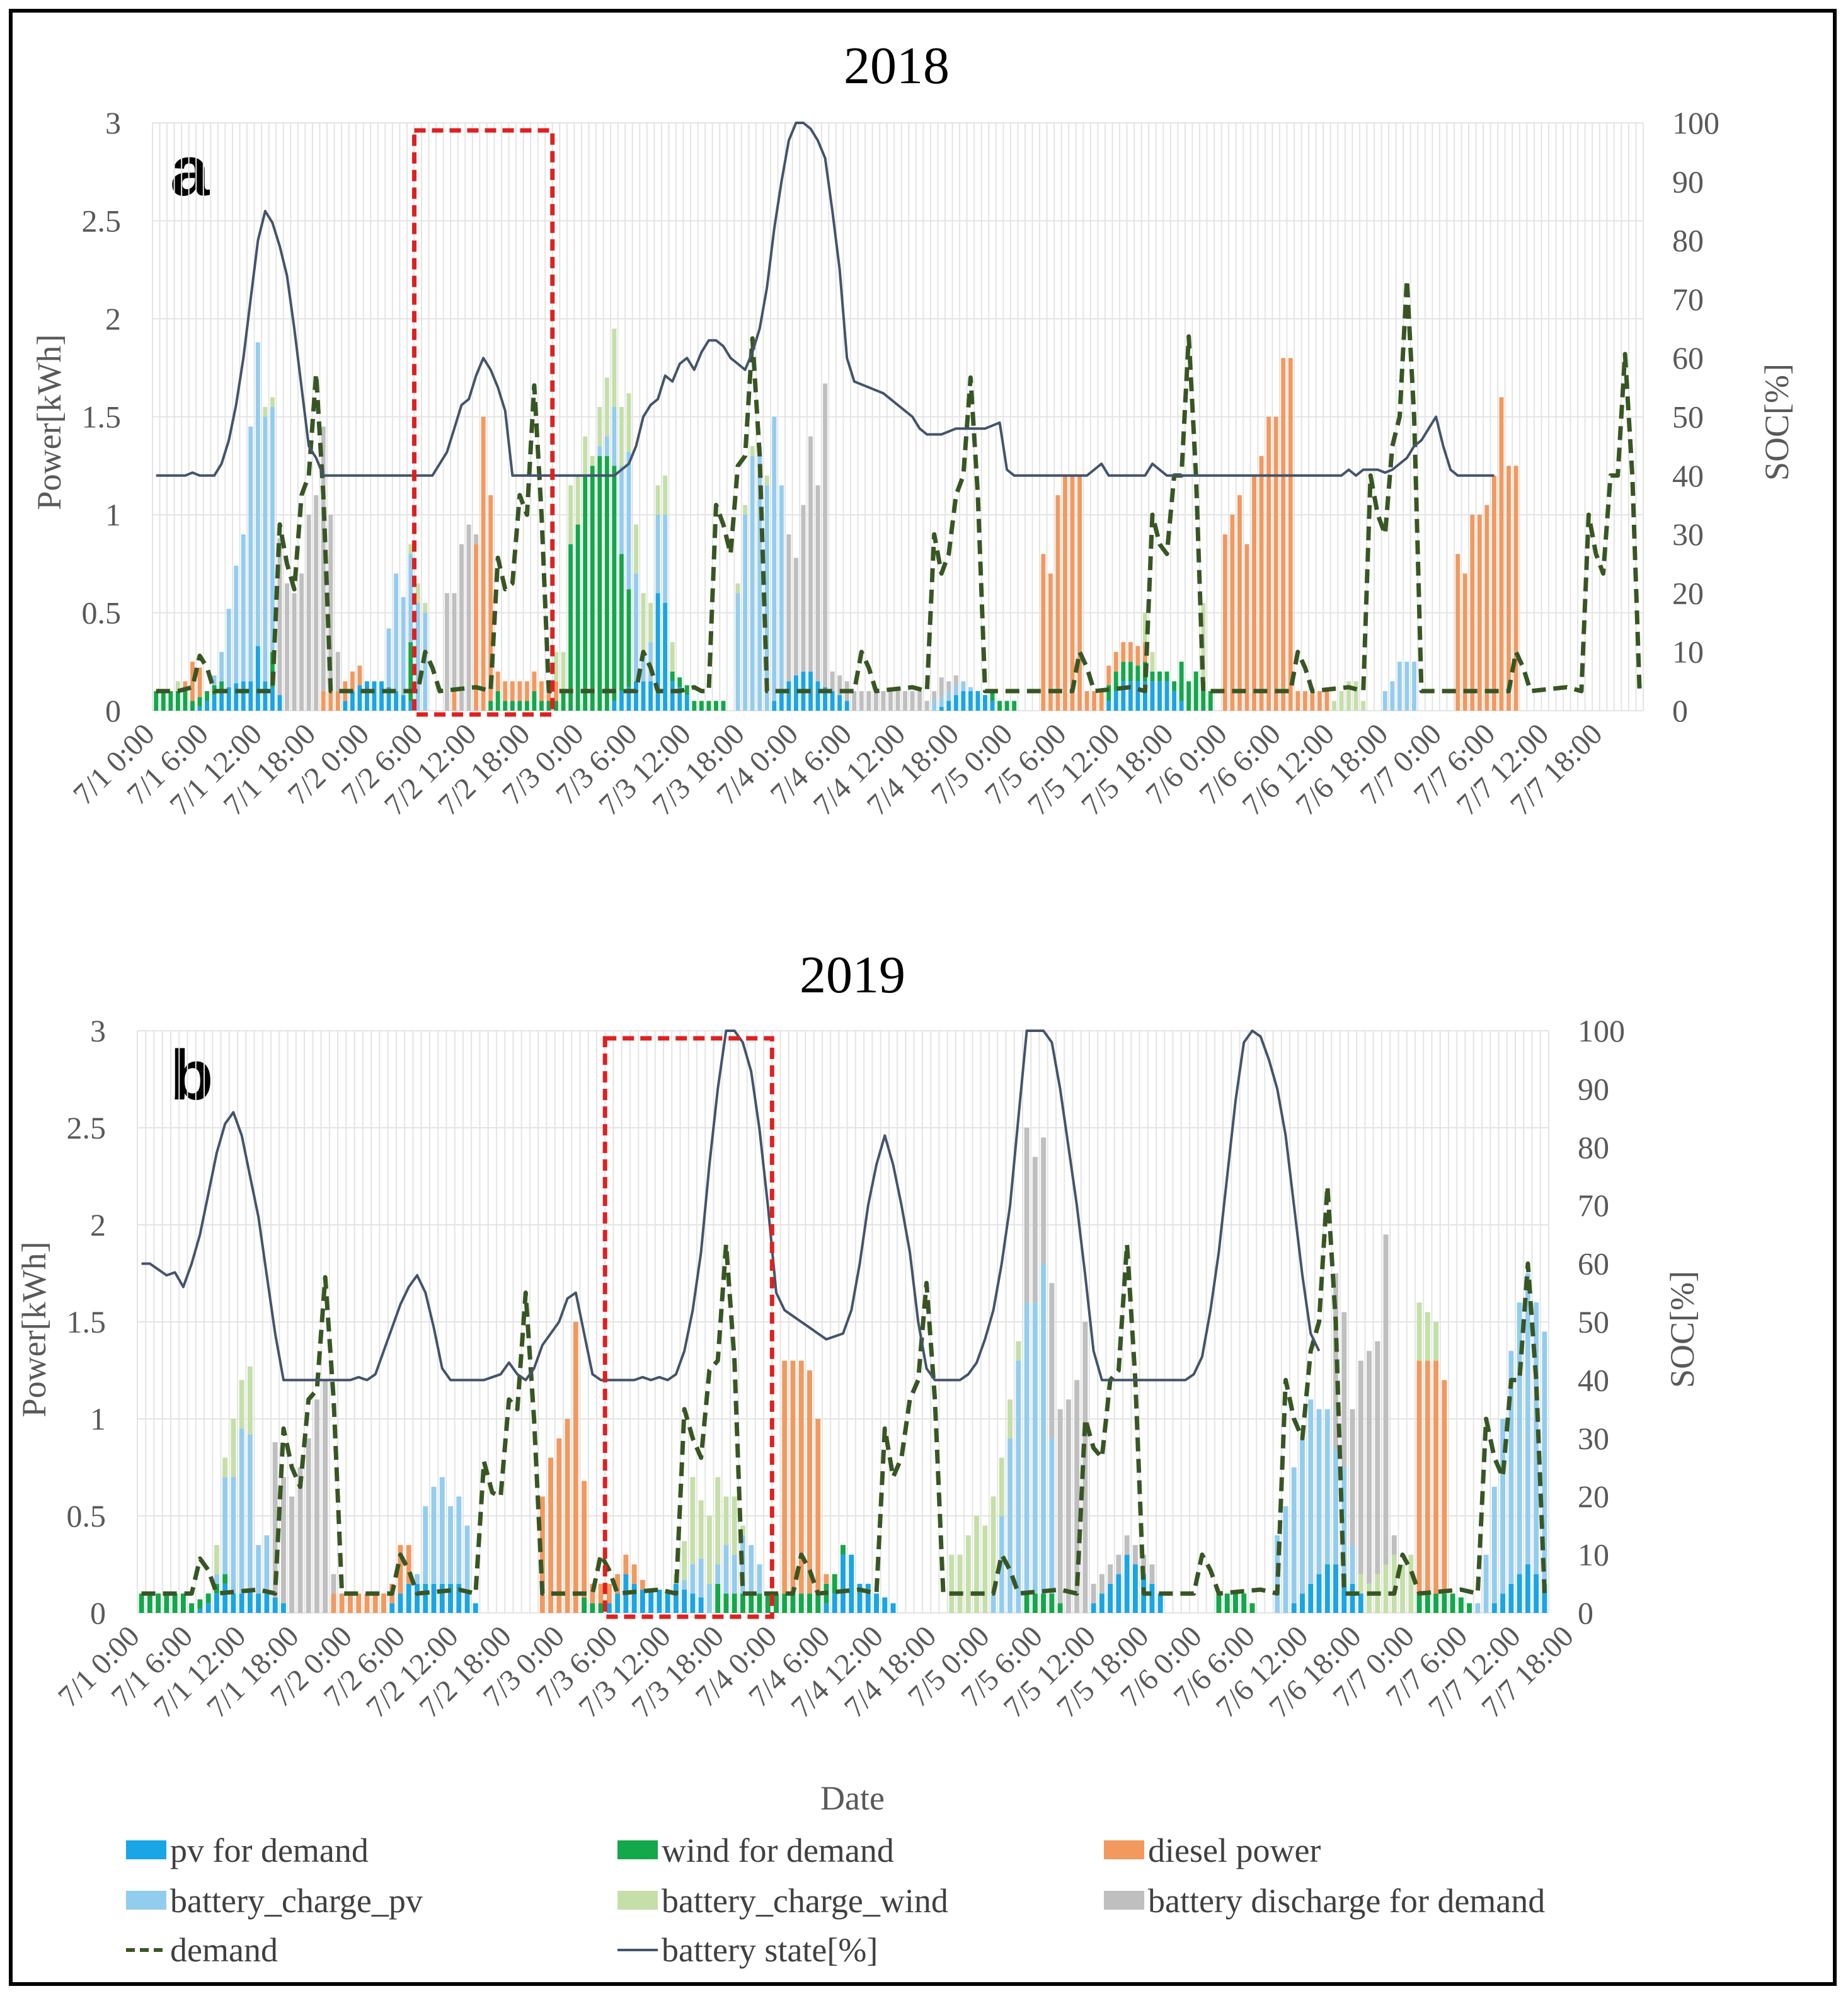  What do you see at coordinates (1688, 593) in the screenshot?
I see `y2-tick-label: 20` at bounding box center [1688, 593].